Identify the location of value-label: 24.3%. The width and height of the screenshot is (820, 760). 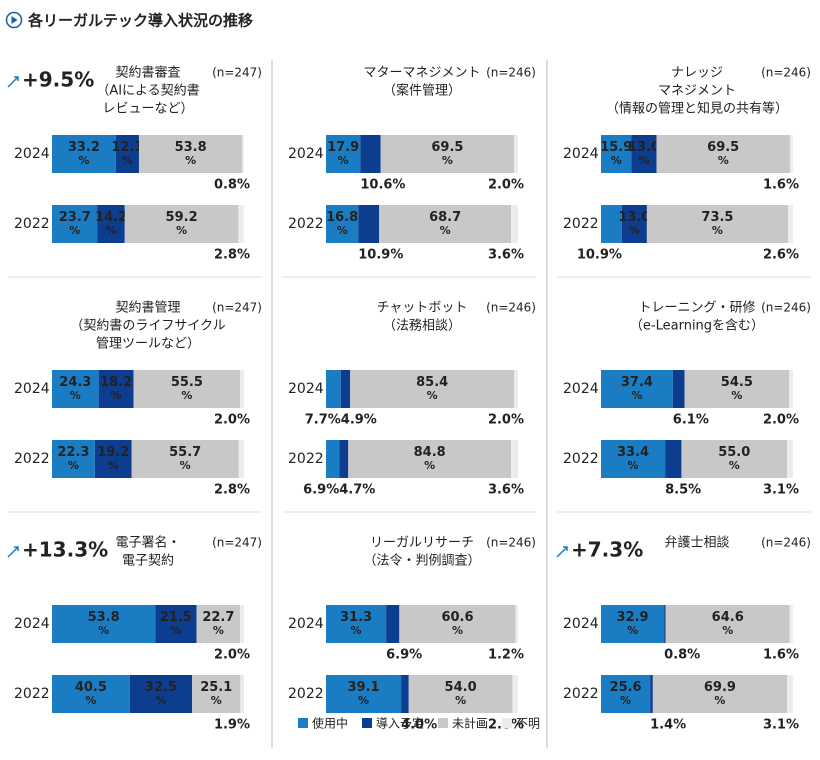
(75, 389).